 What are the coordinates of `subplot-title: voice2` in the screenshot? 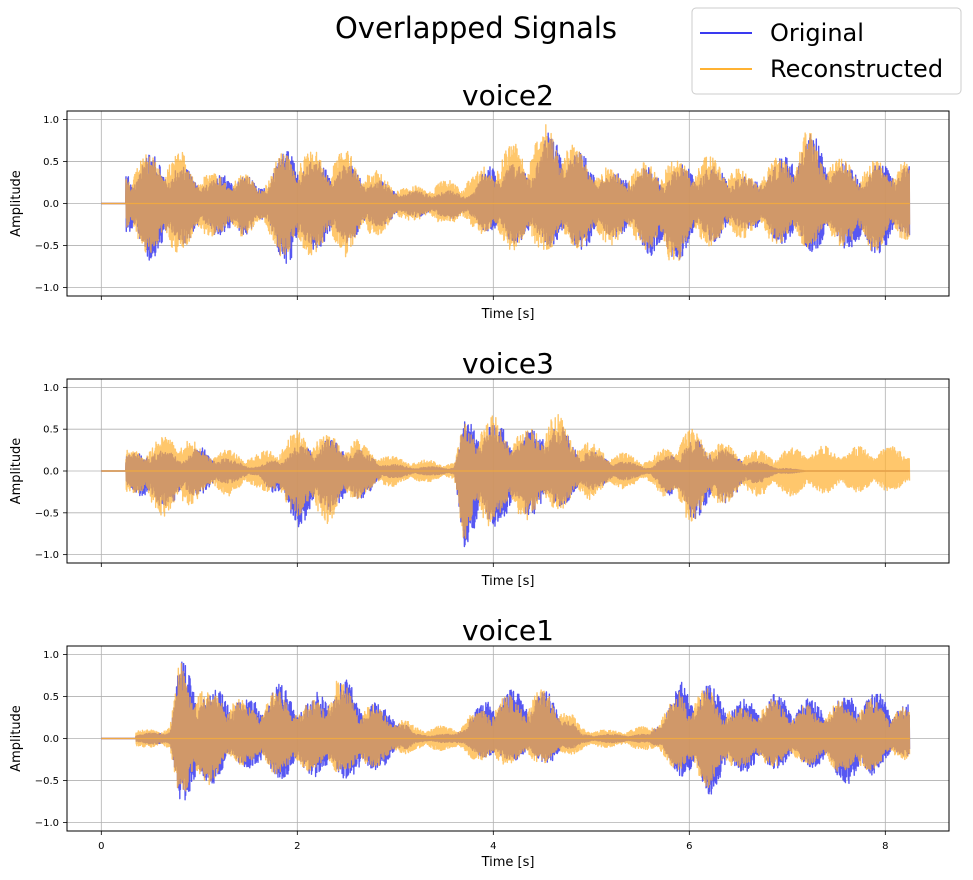 It's located at (508, 95).